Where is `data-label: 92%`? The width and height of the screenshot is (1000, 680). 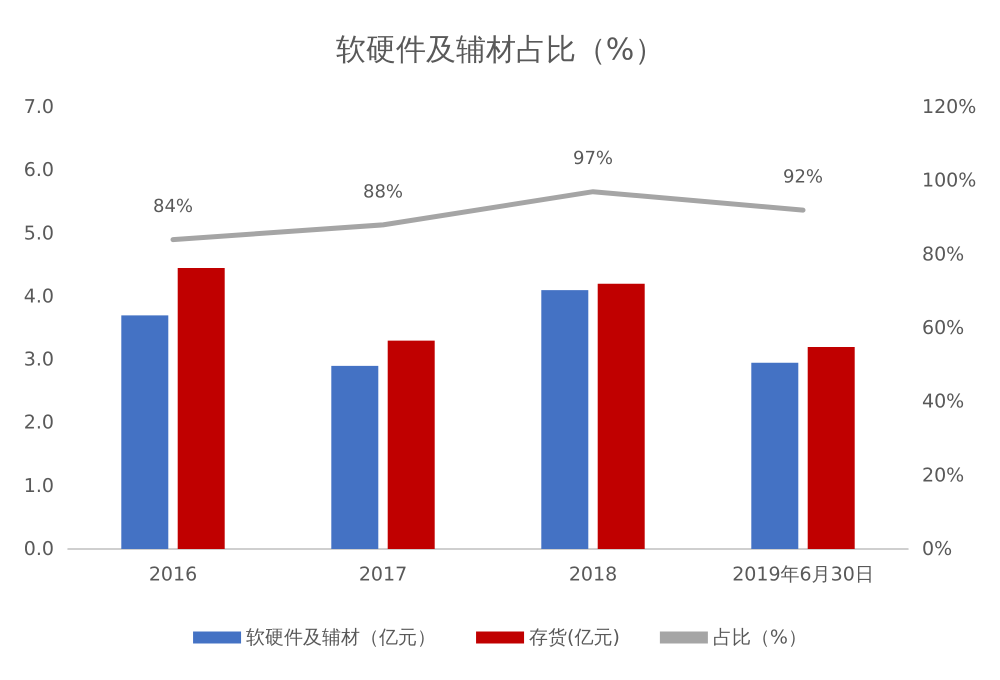
data-label: 92% is located at coordinates (803, 177).